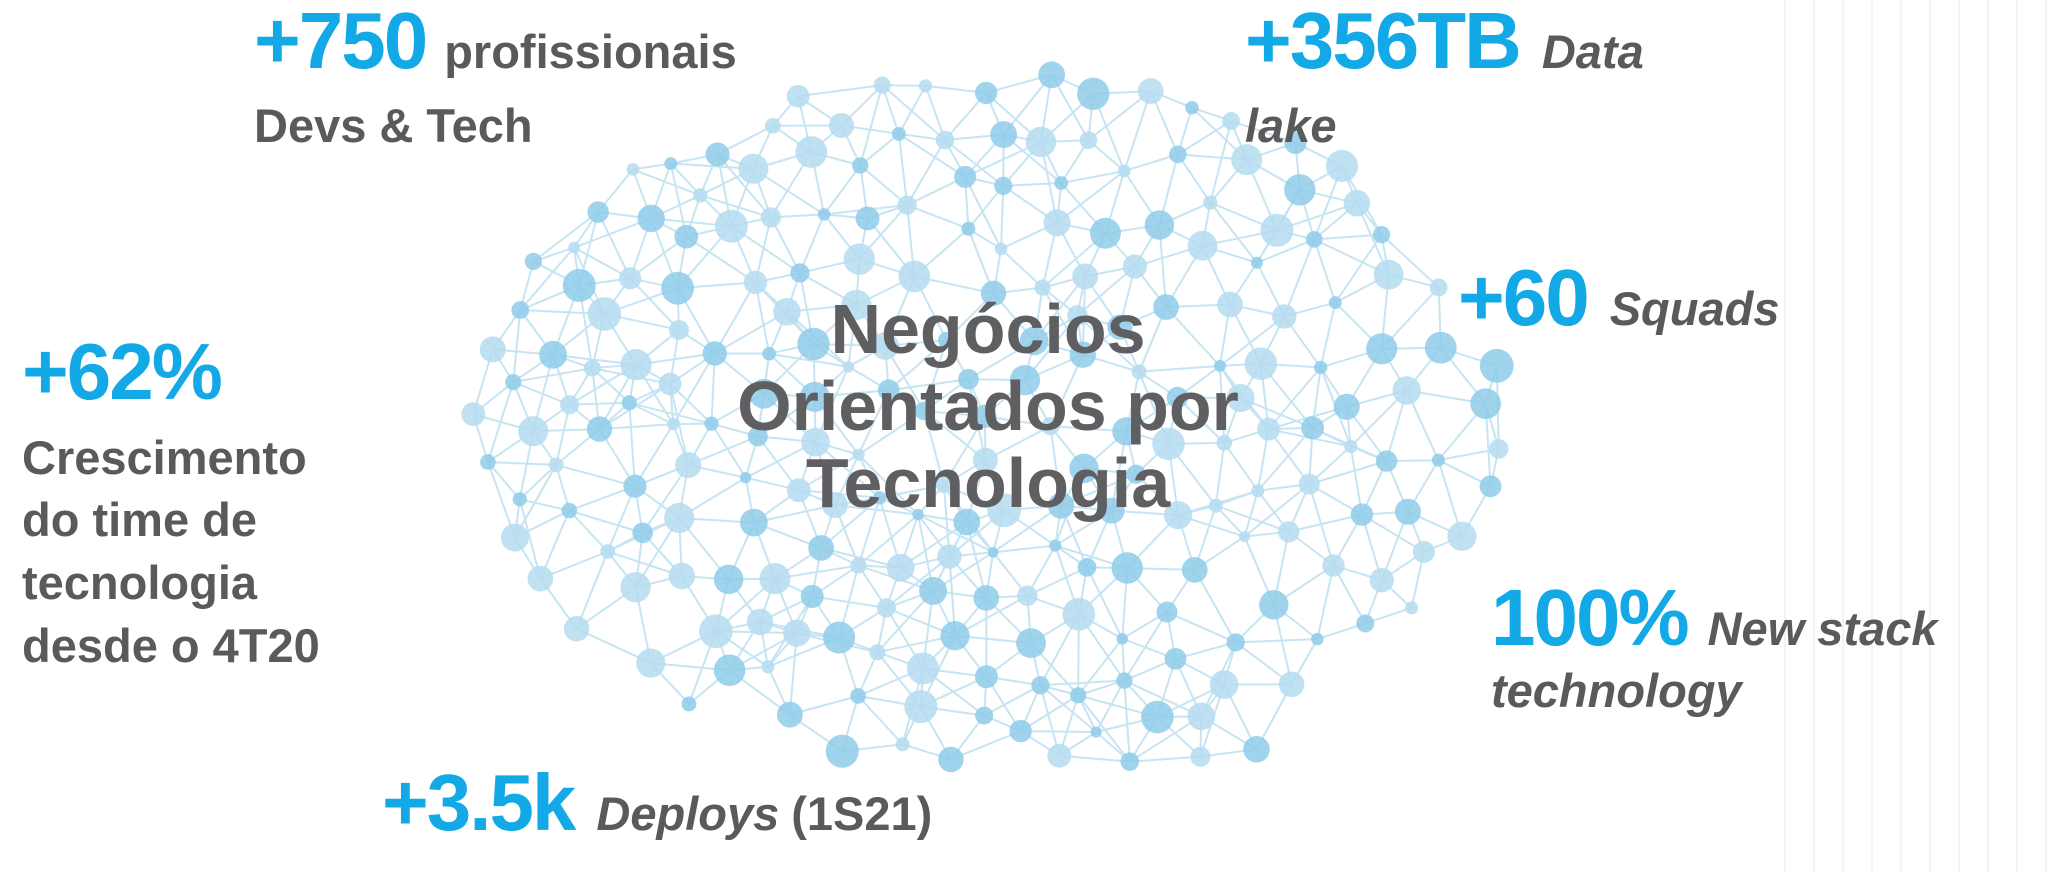 Image resolution: width=2055 pixels, height=873 pixels. Describe the element at coordinates (987, 329) in the screenshot. I see `headline: Negócios` at that location.